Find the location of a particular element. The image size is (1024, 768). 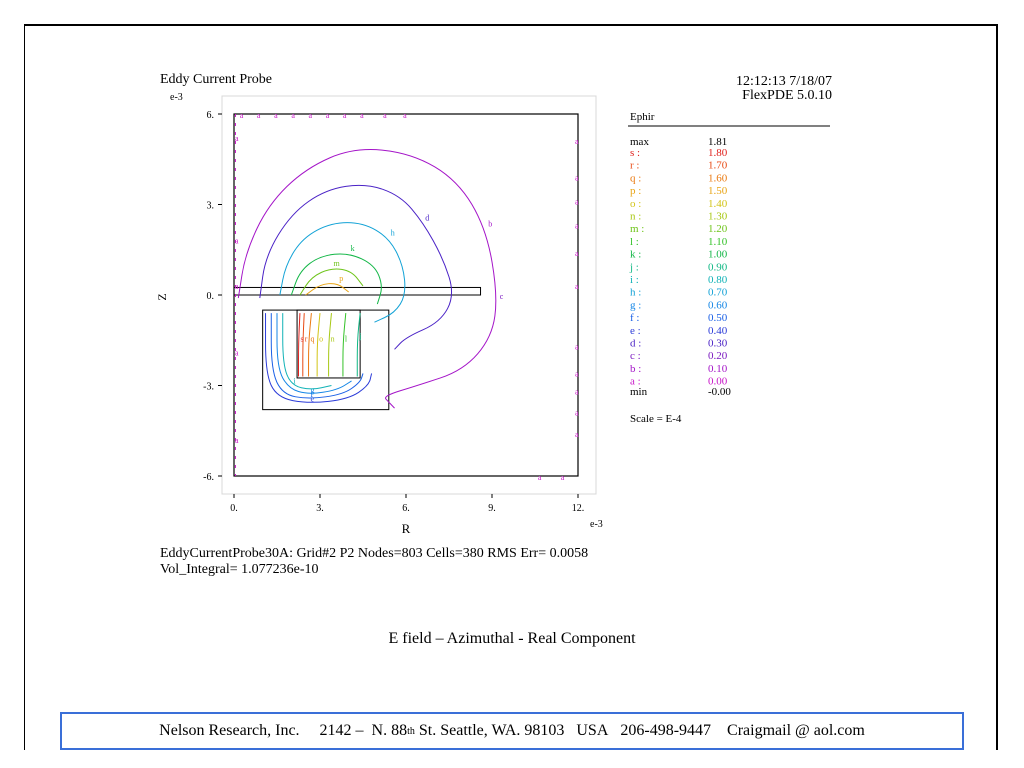

contour-label: o is located at coordinates (321, 338).